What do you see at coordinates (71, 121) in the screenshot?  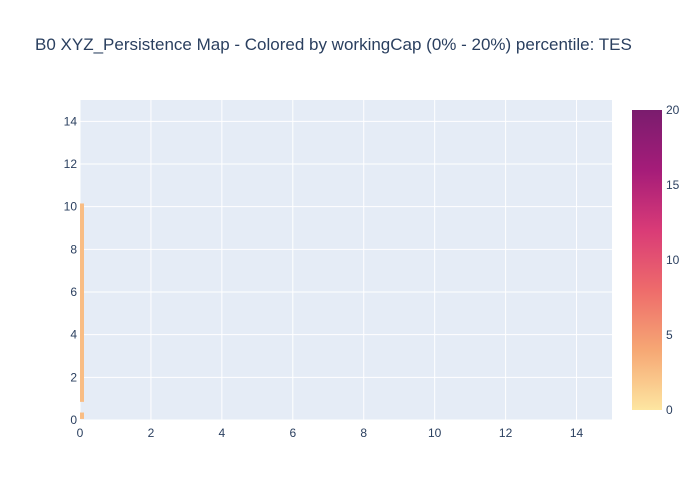 I see `y-tick-label: 14` at bounding box center [71, 121].